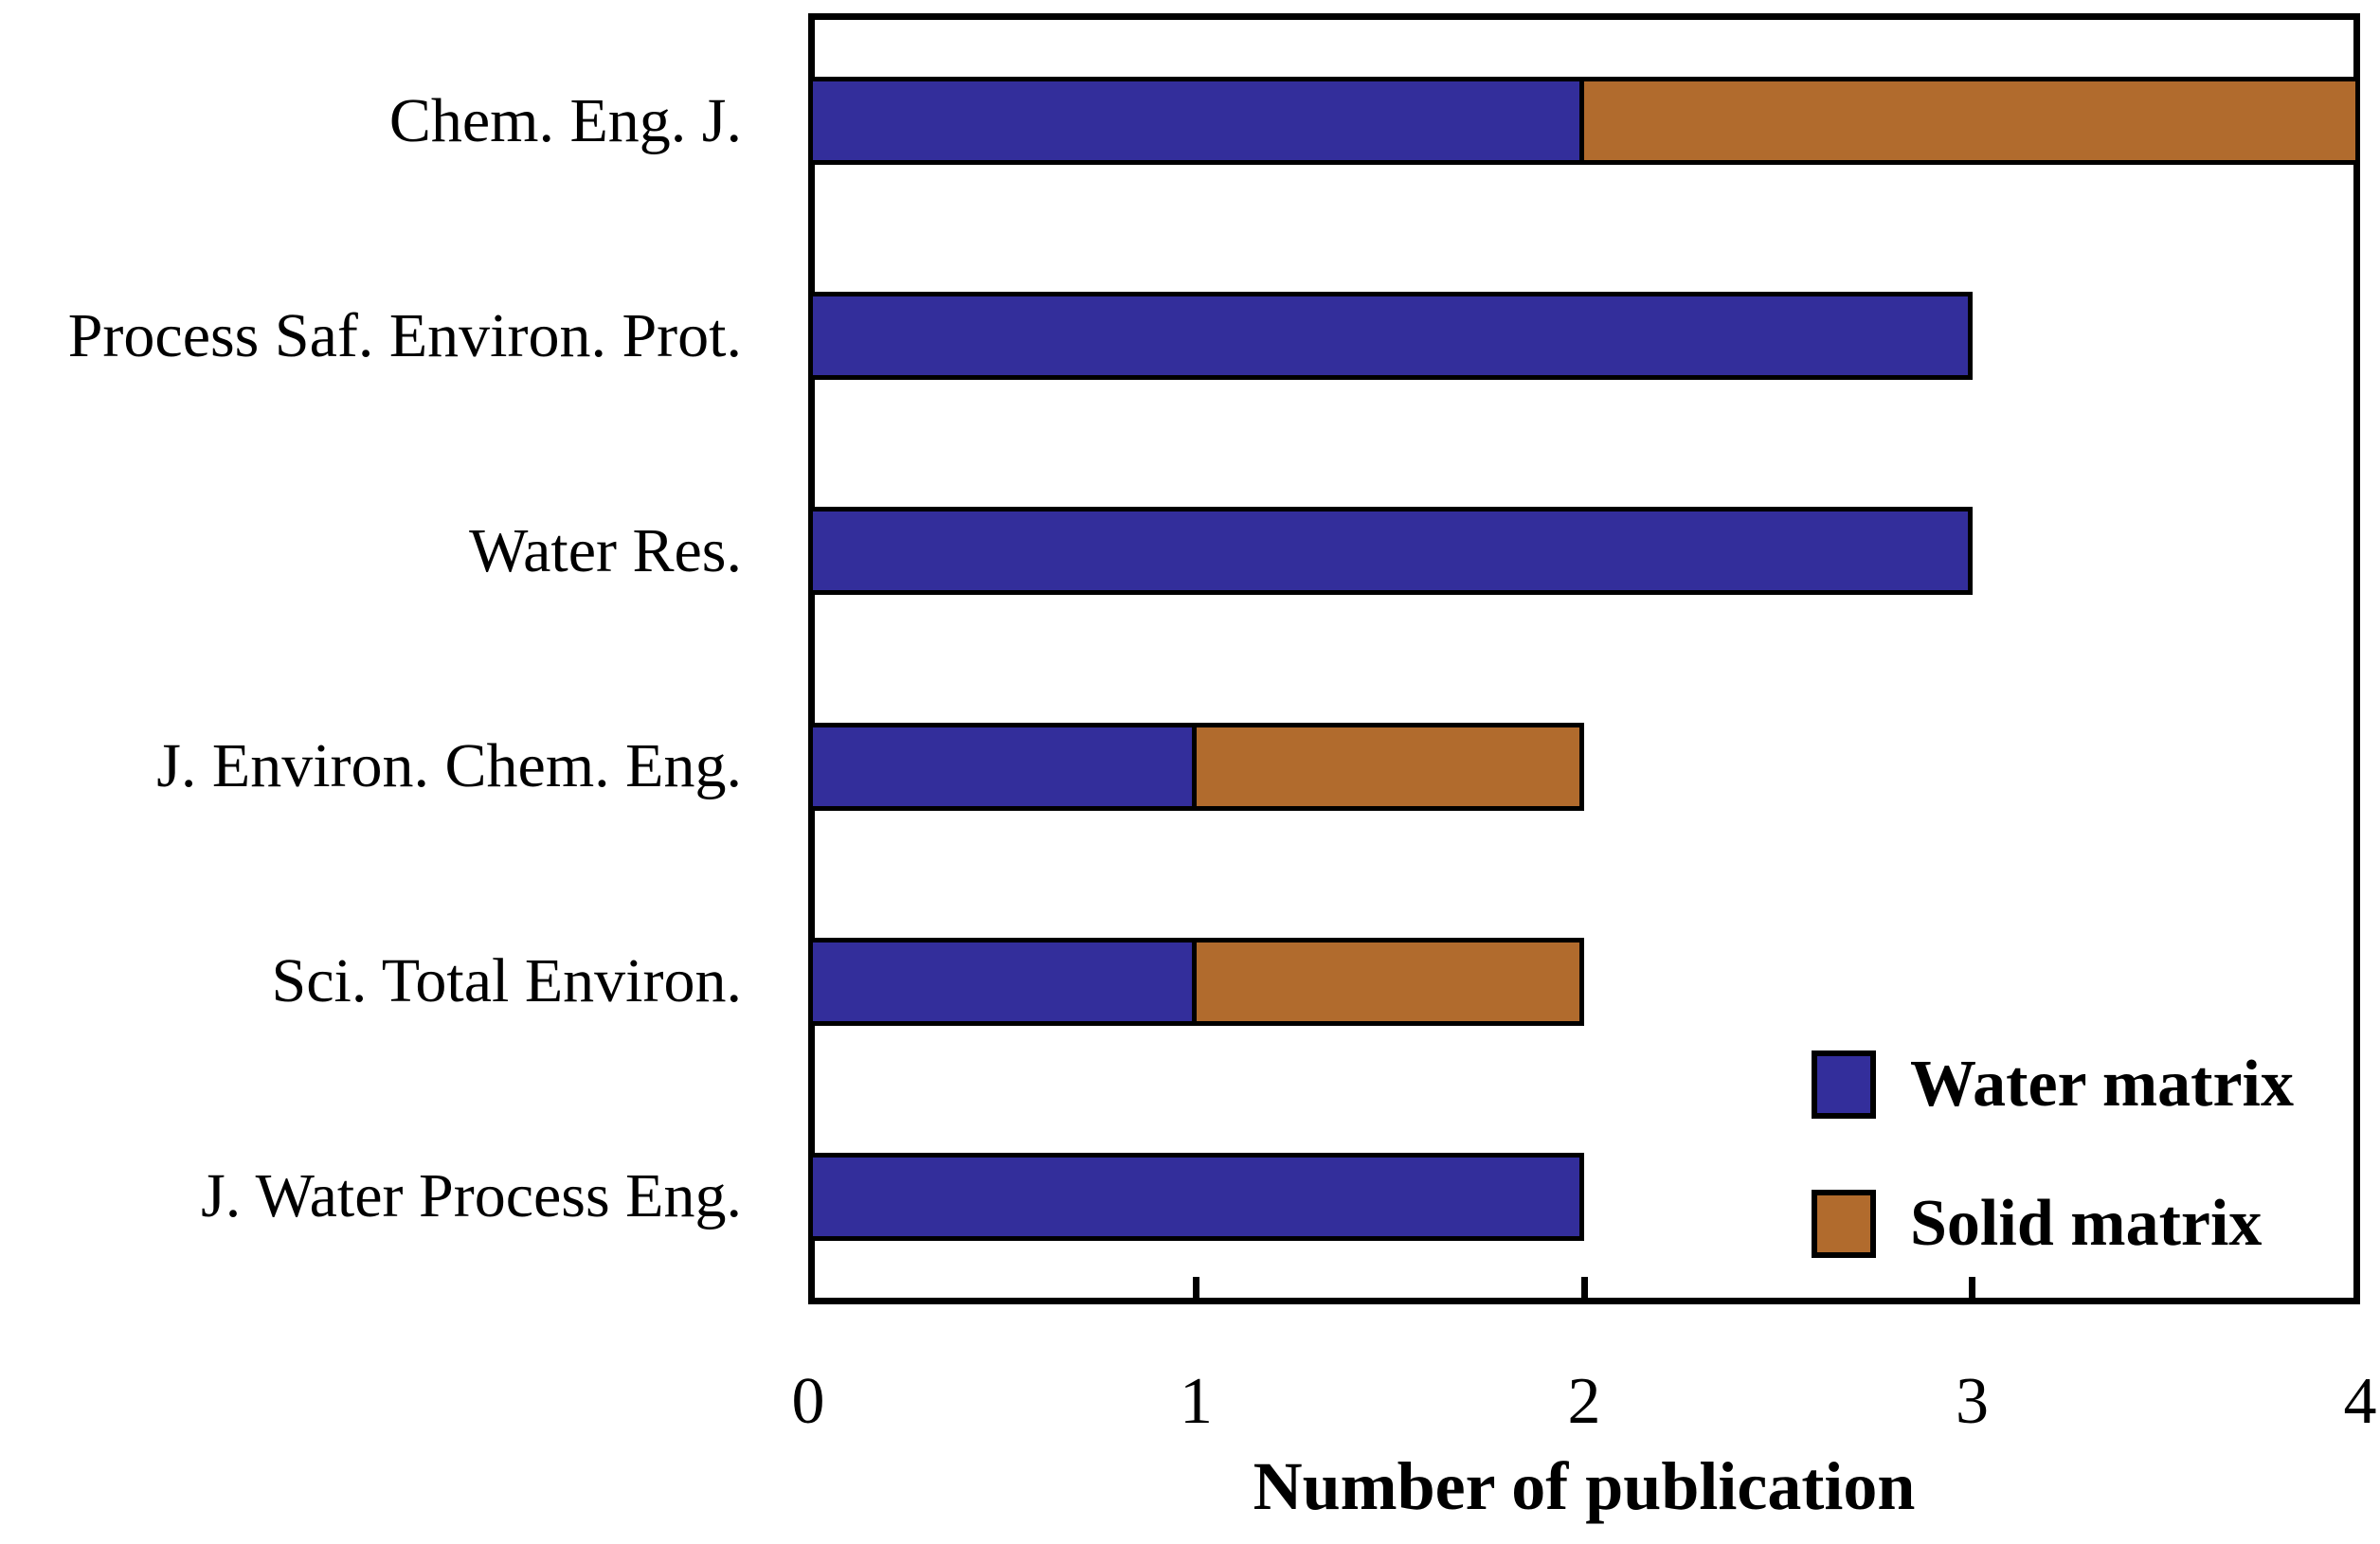 The width and height of the screenshot is (2380, 1544). What do you see at coordinates (2360, 1401) in the screenshot?
I see `x-axis-tick-label-4: 4` at bounding box center [2360, 1401].